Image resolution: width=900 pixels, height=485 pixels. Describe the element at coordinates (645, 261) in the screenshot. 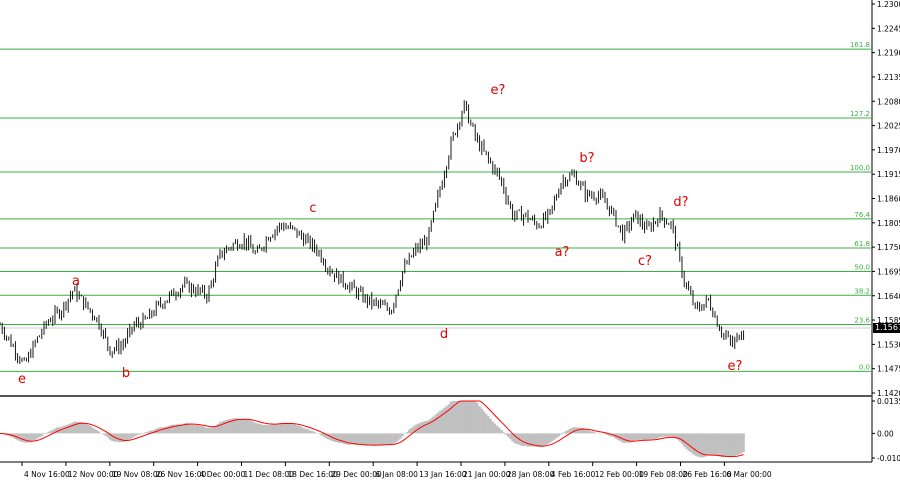

I see `wave-label: c?` at that location.